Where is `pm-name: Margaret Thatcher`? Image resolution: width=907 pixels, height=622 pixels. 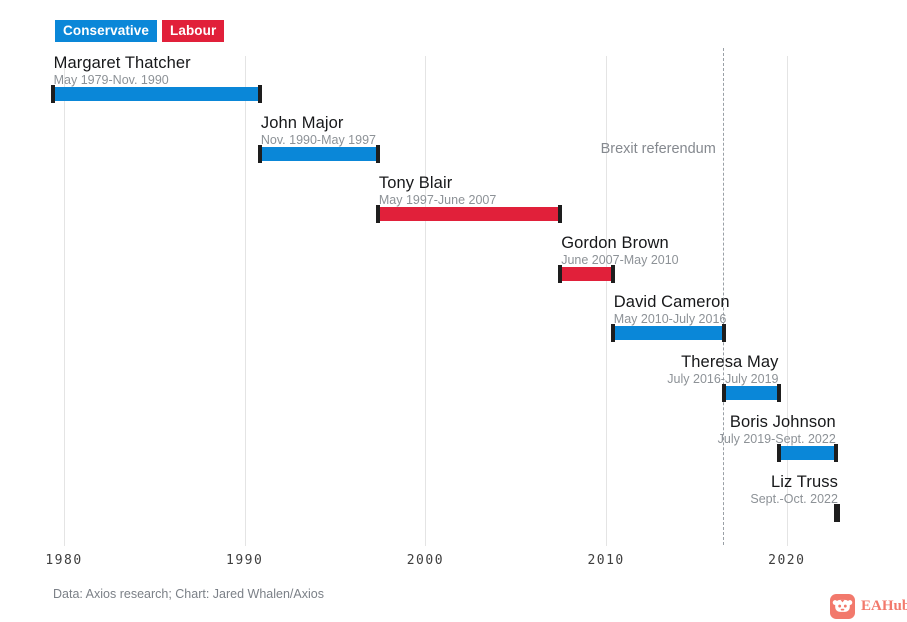
pm-name: Margaret Thatcher is located at coordinates (122, 63).